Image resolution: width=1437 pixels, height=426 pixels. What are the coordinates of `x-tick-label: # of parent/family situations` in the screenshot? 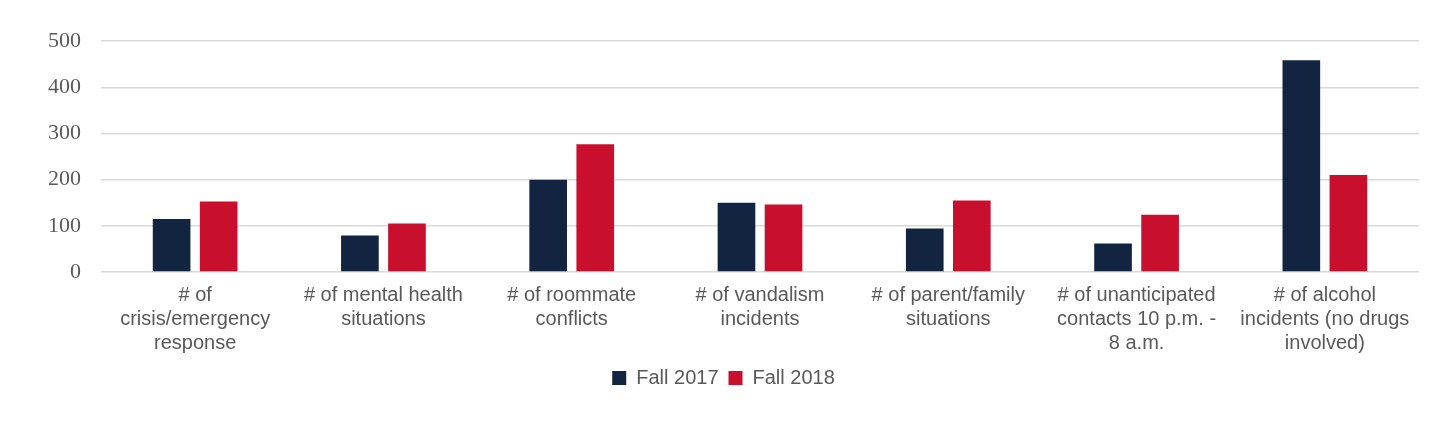 It's located at (948, 305).